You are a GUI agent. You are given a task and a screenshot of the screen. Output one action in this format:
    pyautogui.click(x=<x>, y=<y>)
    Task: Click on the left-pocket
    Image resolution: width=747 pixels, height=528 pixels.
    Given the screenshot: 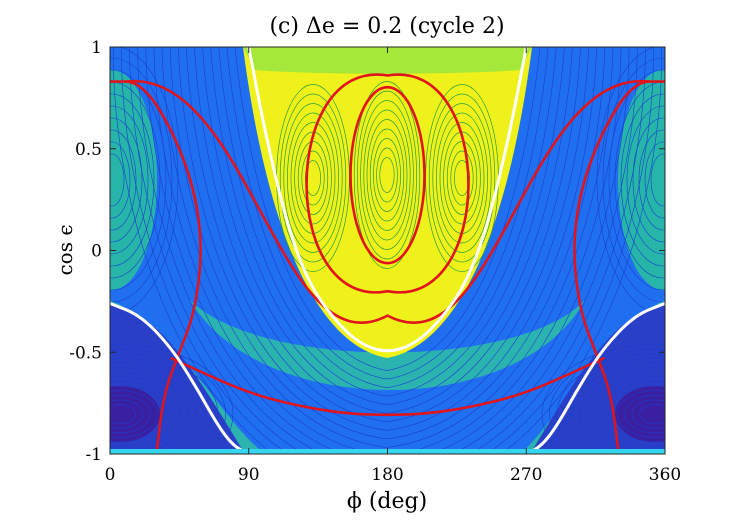 What is the action you would take?
    pyautogui.click(x=133, y=180)
    